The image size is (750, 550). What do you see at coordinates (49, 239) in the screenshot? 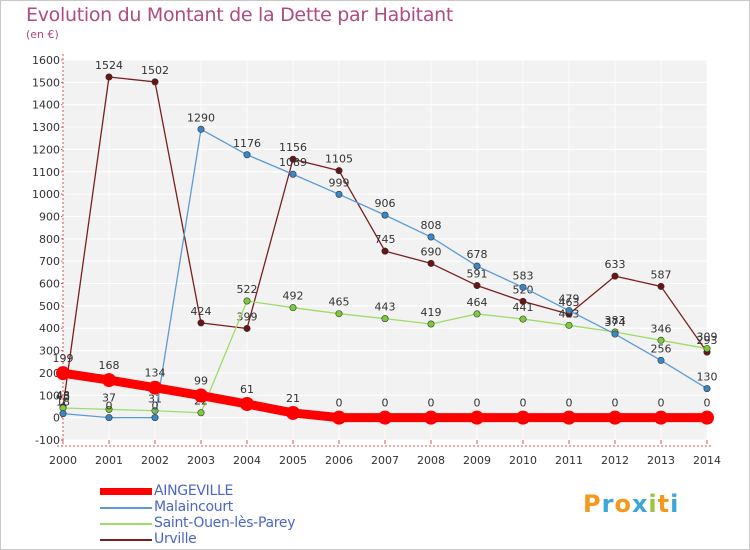
I see `y-tick-label: 800` at bounding box center [49, 239].